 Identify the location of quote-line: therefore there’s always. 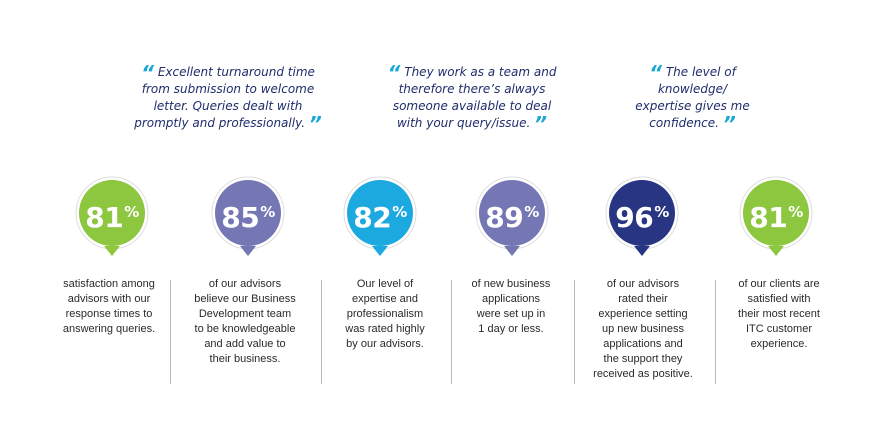
(472, 89).